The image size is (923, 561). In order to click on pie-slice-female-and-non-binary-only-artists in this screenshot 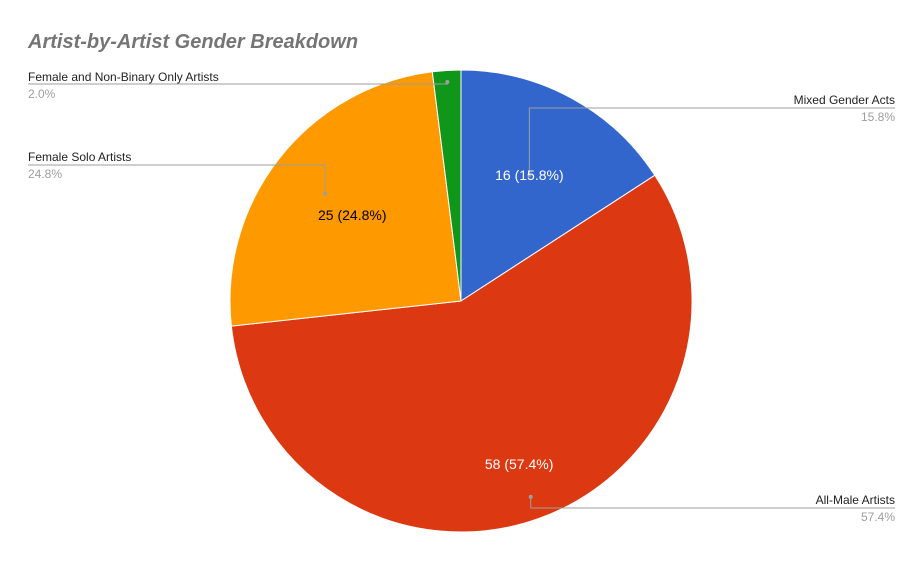, I will do `click(446, 185)`.